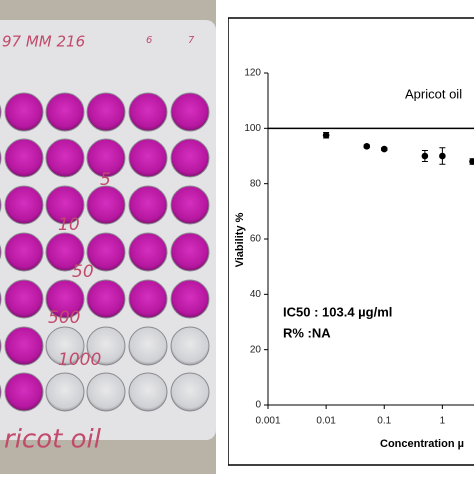  I want to click on dose-label: 5, so click(105, 180).